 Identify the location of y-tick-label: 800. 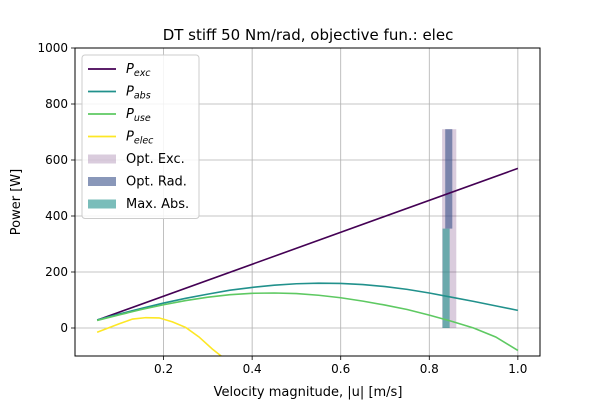
(56, 104).